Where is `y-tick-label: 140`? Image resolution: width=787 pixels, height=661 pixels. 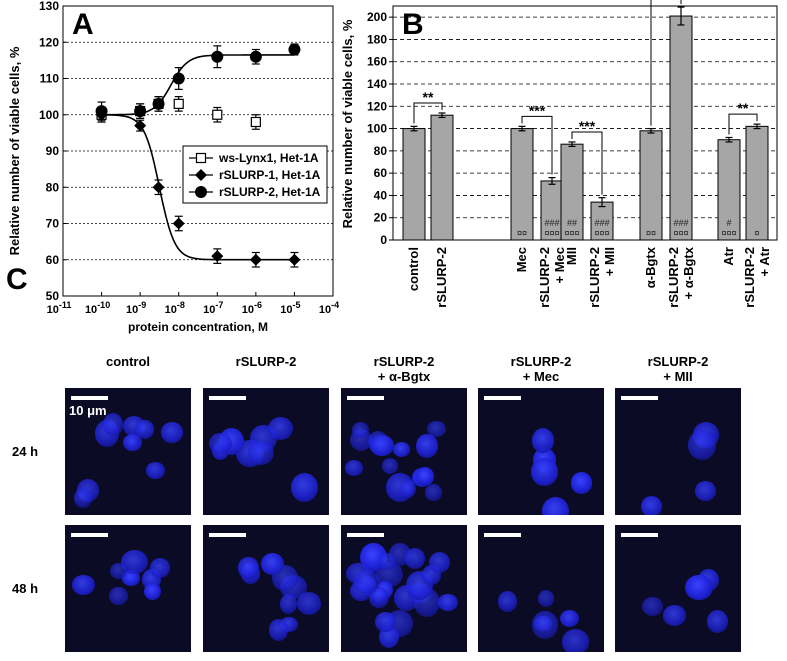
y-tick-label: 140 is located at coordinates (377, 84).